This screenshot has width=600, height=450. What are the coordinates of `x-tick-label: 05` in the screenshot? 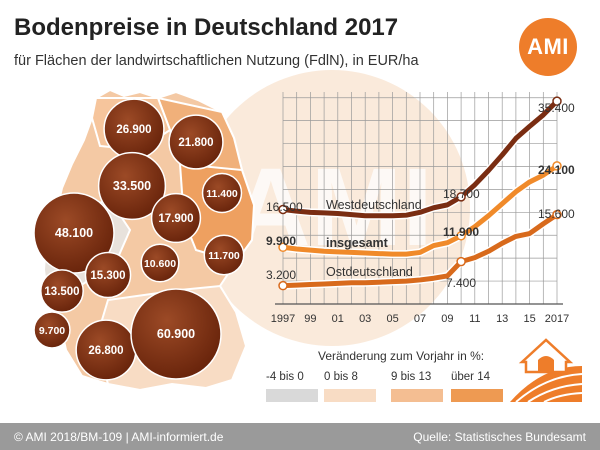 It's located at (392, 319).